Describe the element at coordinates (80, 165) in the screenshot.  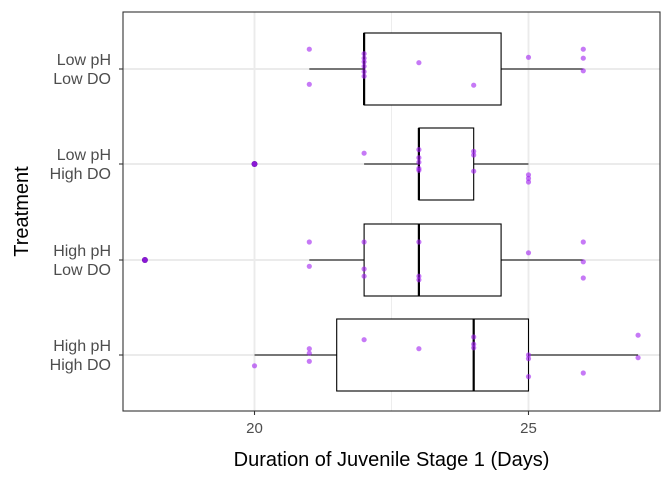
I see `y-tick-label: Low pH High DO` at that location.